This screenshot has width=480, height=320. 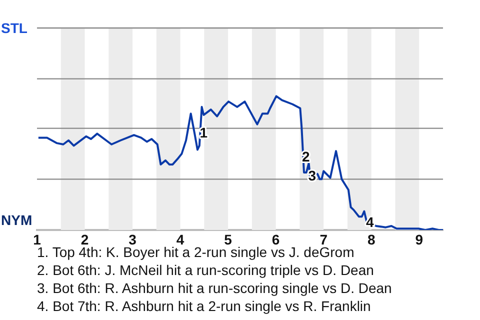 I want to click on text: 2. Bot 6th: J. McNeil hit a run-scoring triple vs D. Dean, so click(x=206, y=270).